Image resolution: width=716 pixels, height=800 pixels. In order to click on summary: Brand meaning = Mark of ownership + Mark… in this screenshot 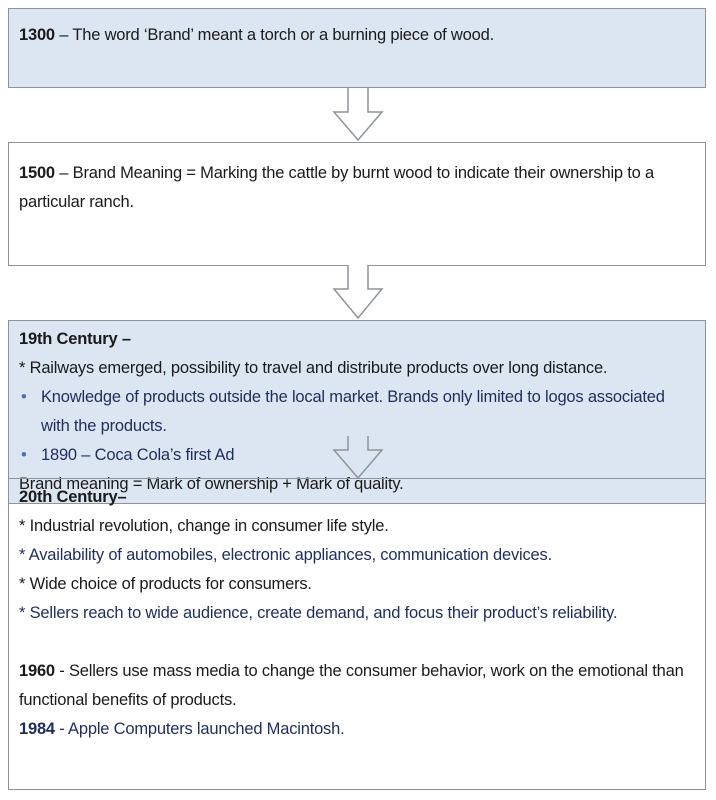, I will do `click(211, 484)`.